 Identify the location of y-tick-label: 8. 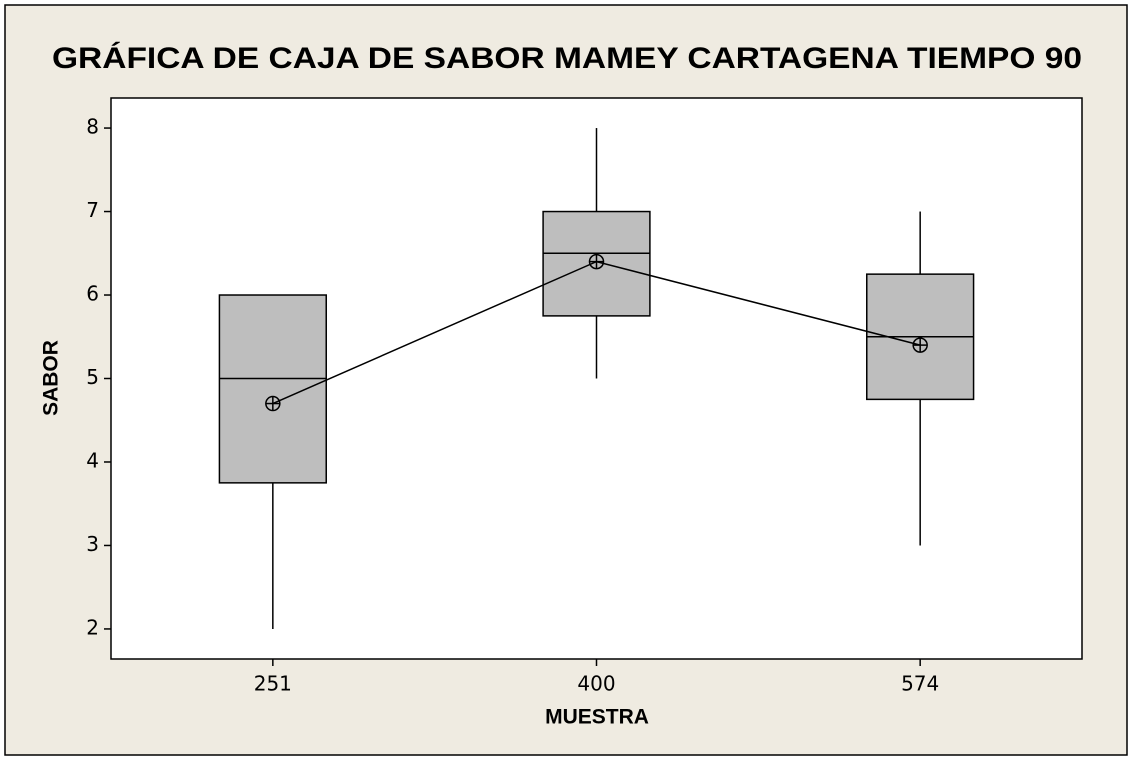
(92, 127).